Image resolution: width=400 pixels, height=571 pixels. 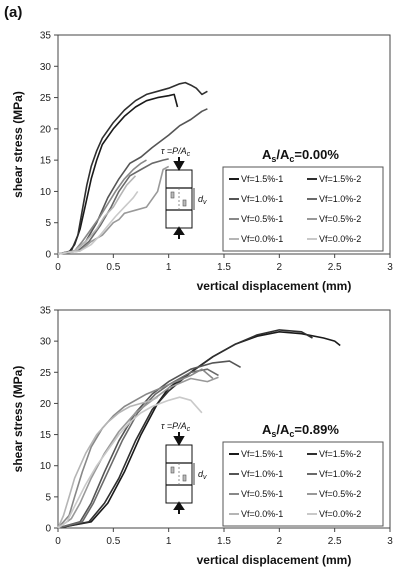 What do you see at coordinates (300, 430) in the screenshot?
I see `ratio-annotation: As/Ac=0.89%` at bounding box center [300, 430].